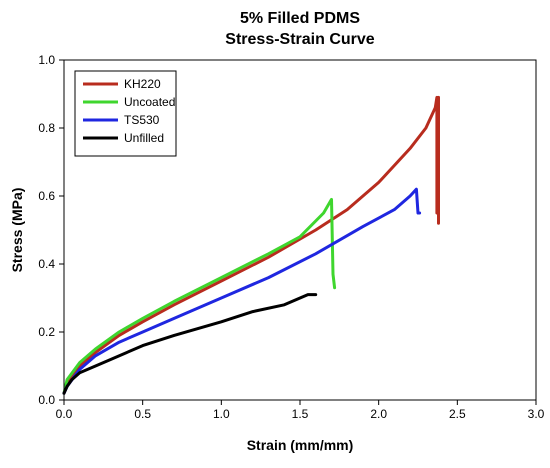  Describe the element at coordinates (142, 414) in the screenshot. I see `x-tick-label: 0.5` at that location.